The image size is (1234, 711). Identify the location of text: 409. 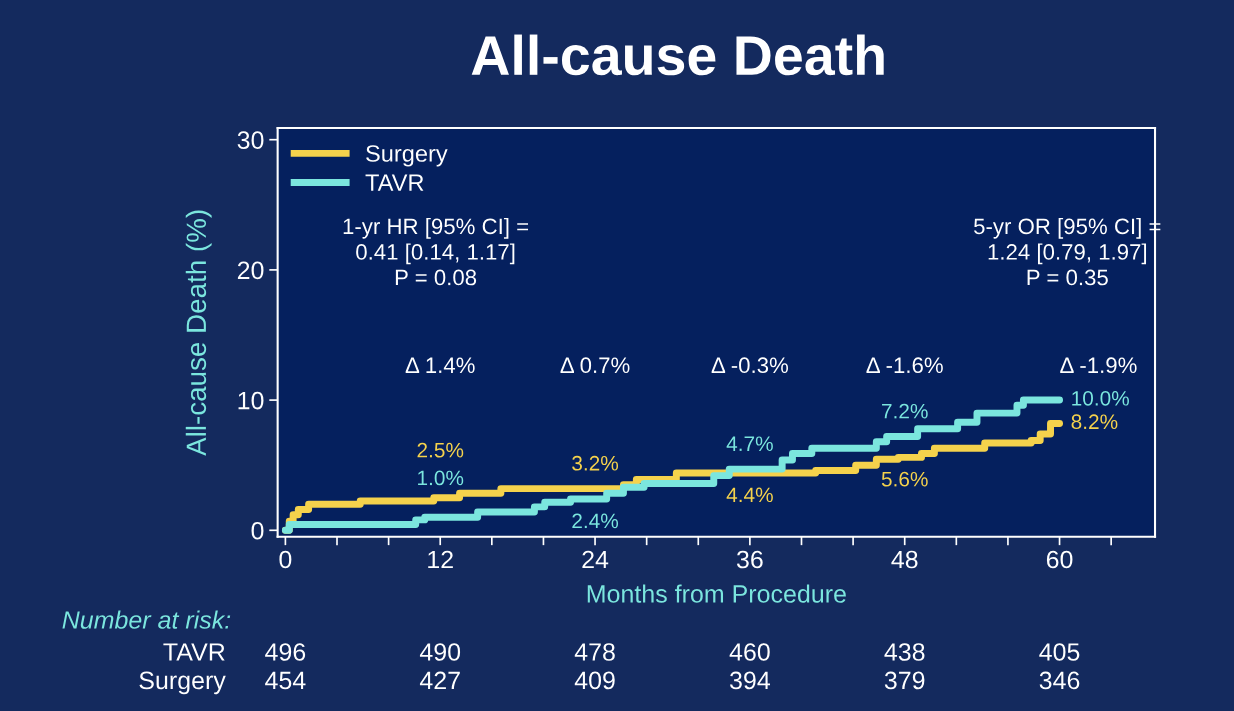
(594, 680).